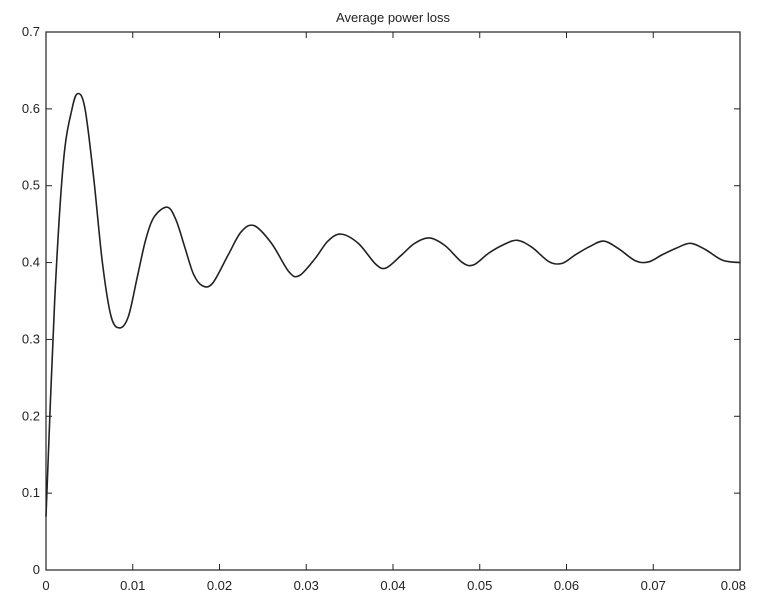 The height and width of the screenshot is (599, 763). I want to click on y-tick-label: 0.6, so click(31, 108).